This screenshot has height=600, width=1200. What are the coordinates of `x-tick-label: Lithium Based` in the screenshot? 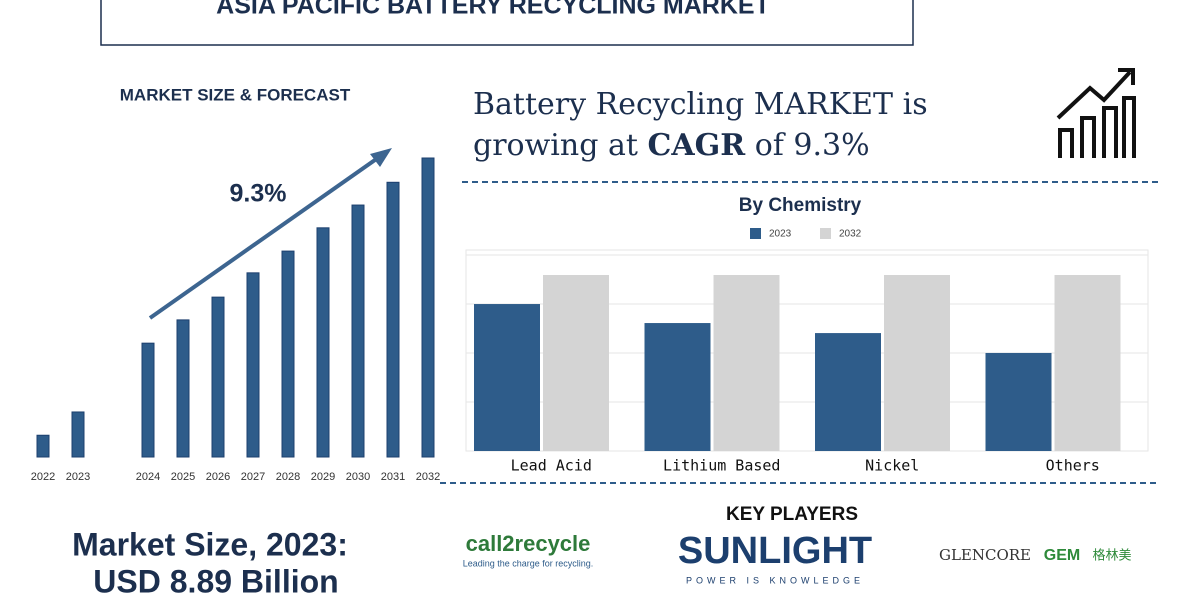 It's located at (721, 466).